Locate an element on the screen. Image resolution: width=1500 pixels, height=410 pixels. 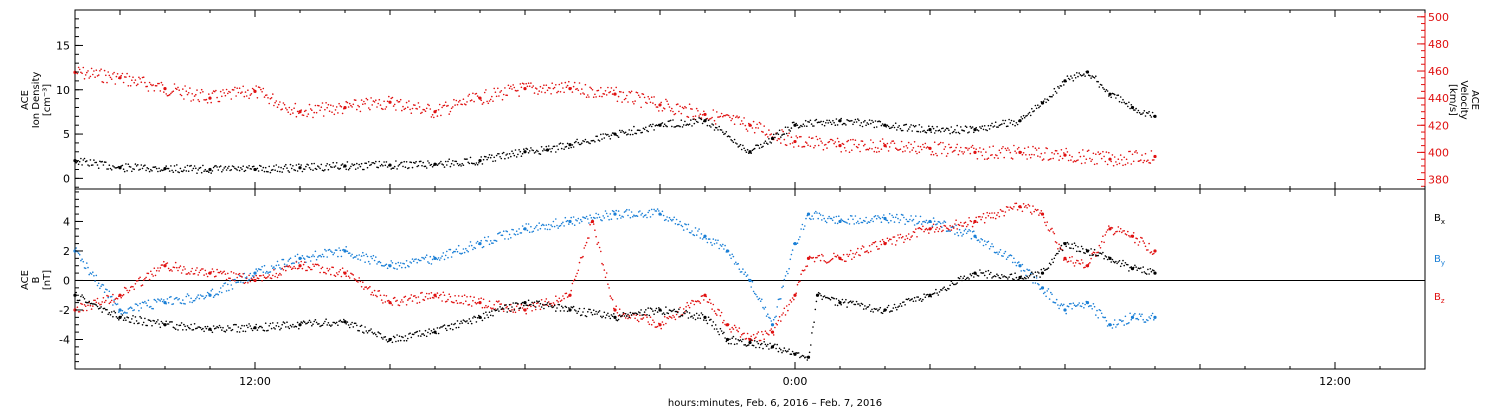
axis-label-line: [nT] is located at coordinates (47, 280).